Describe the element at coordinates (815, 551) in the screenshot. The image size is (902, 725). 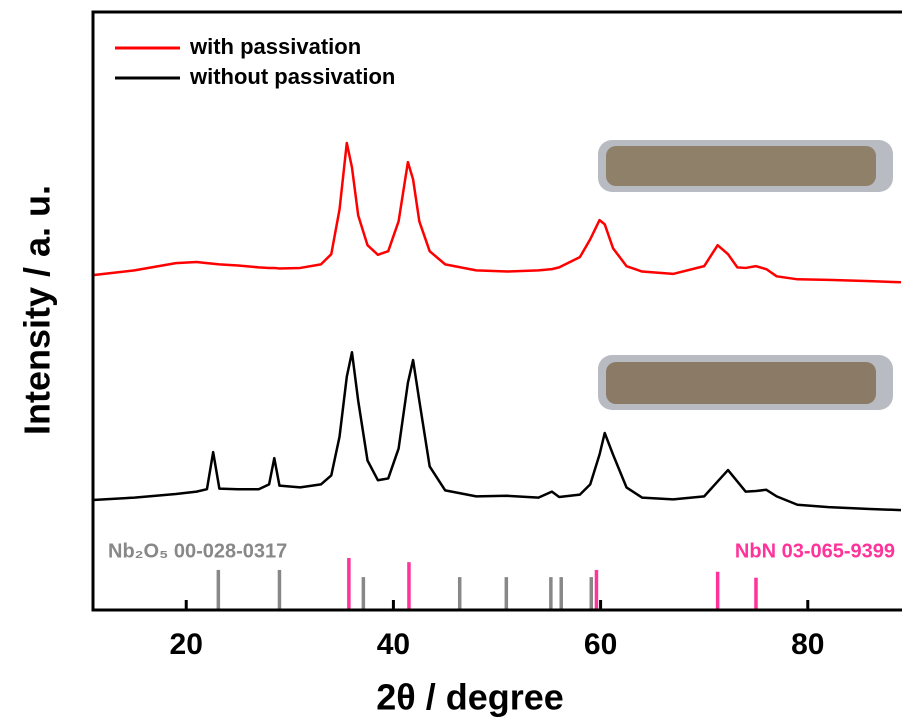
I see `reference-label: NbN 03-065-9399` at that location.